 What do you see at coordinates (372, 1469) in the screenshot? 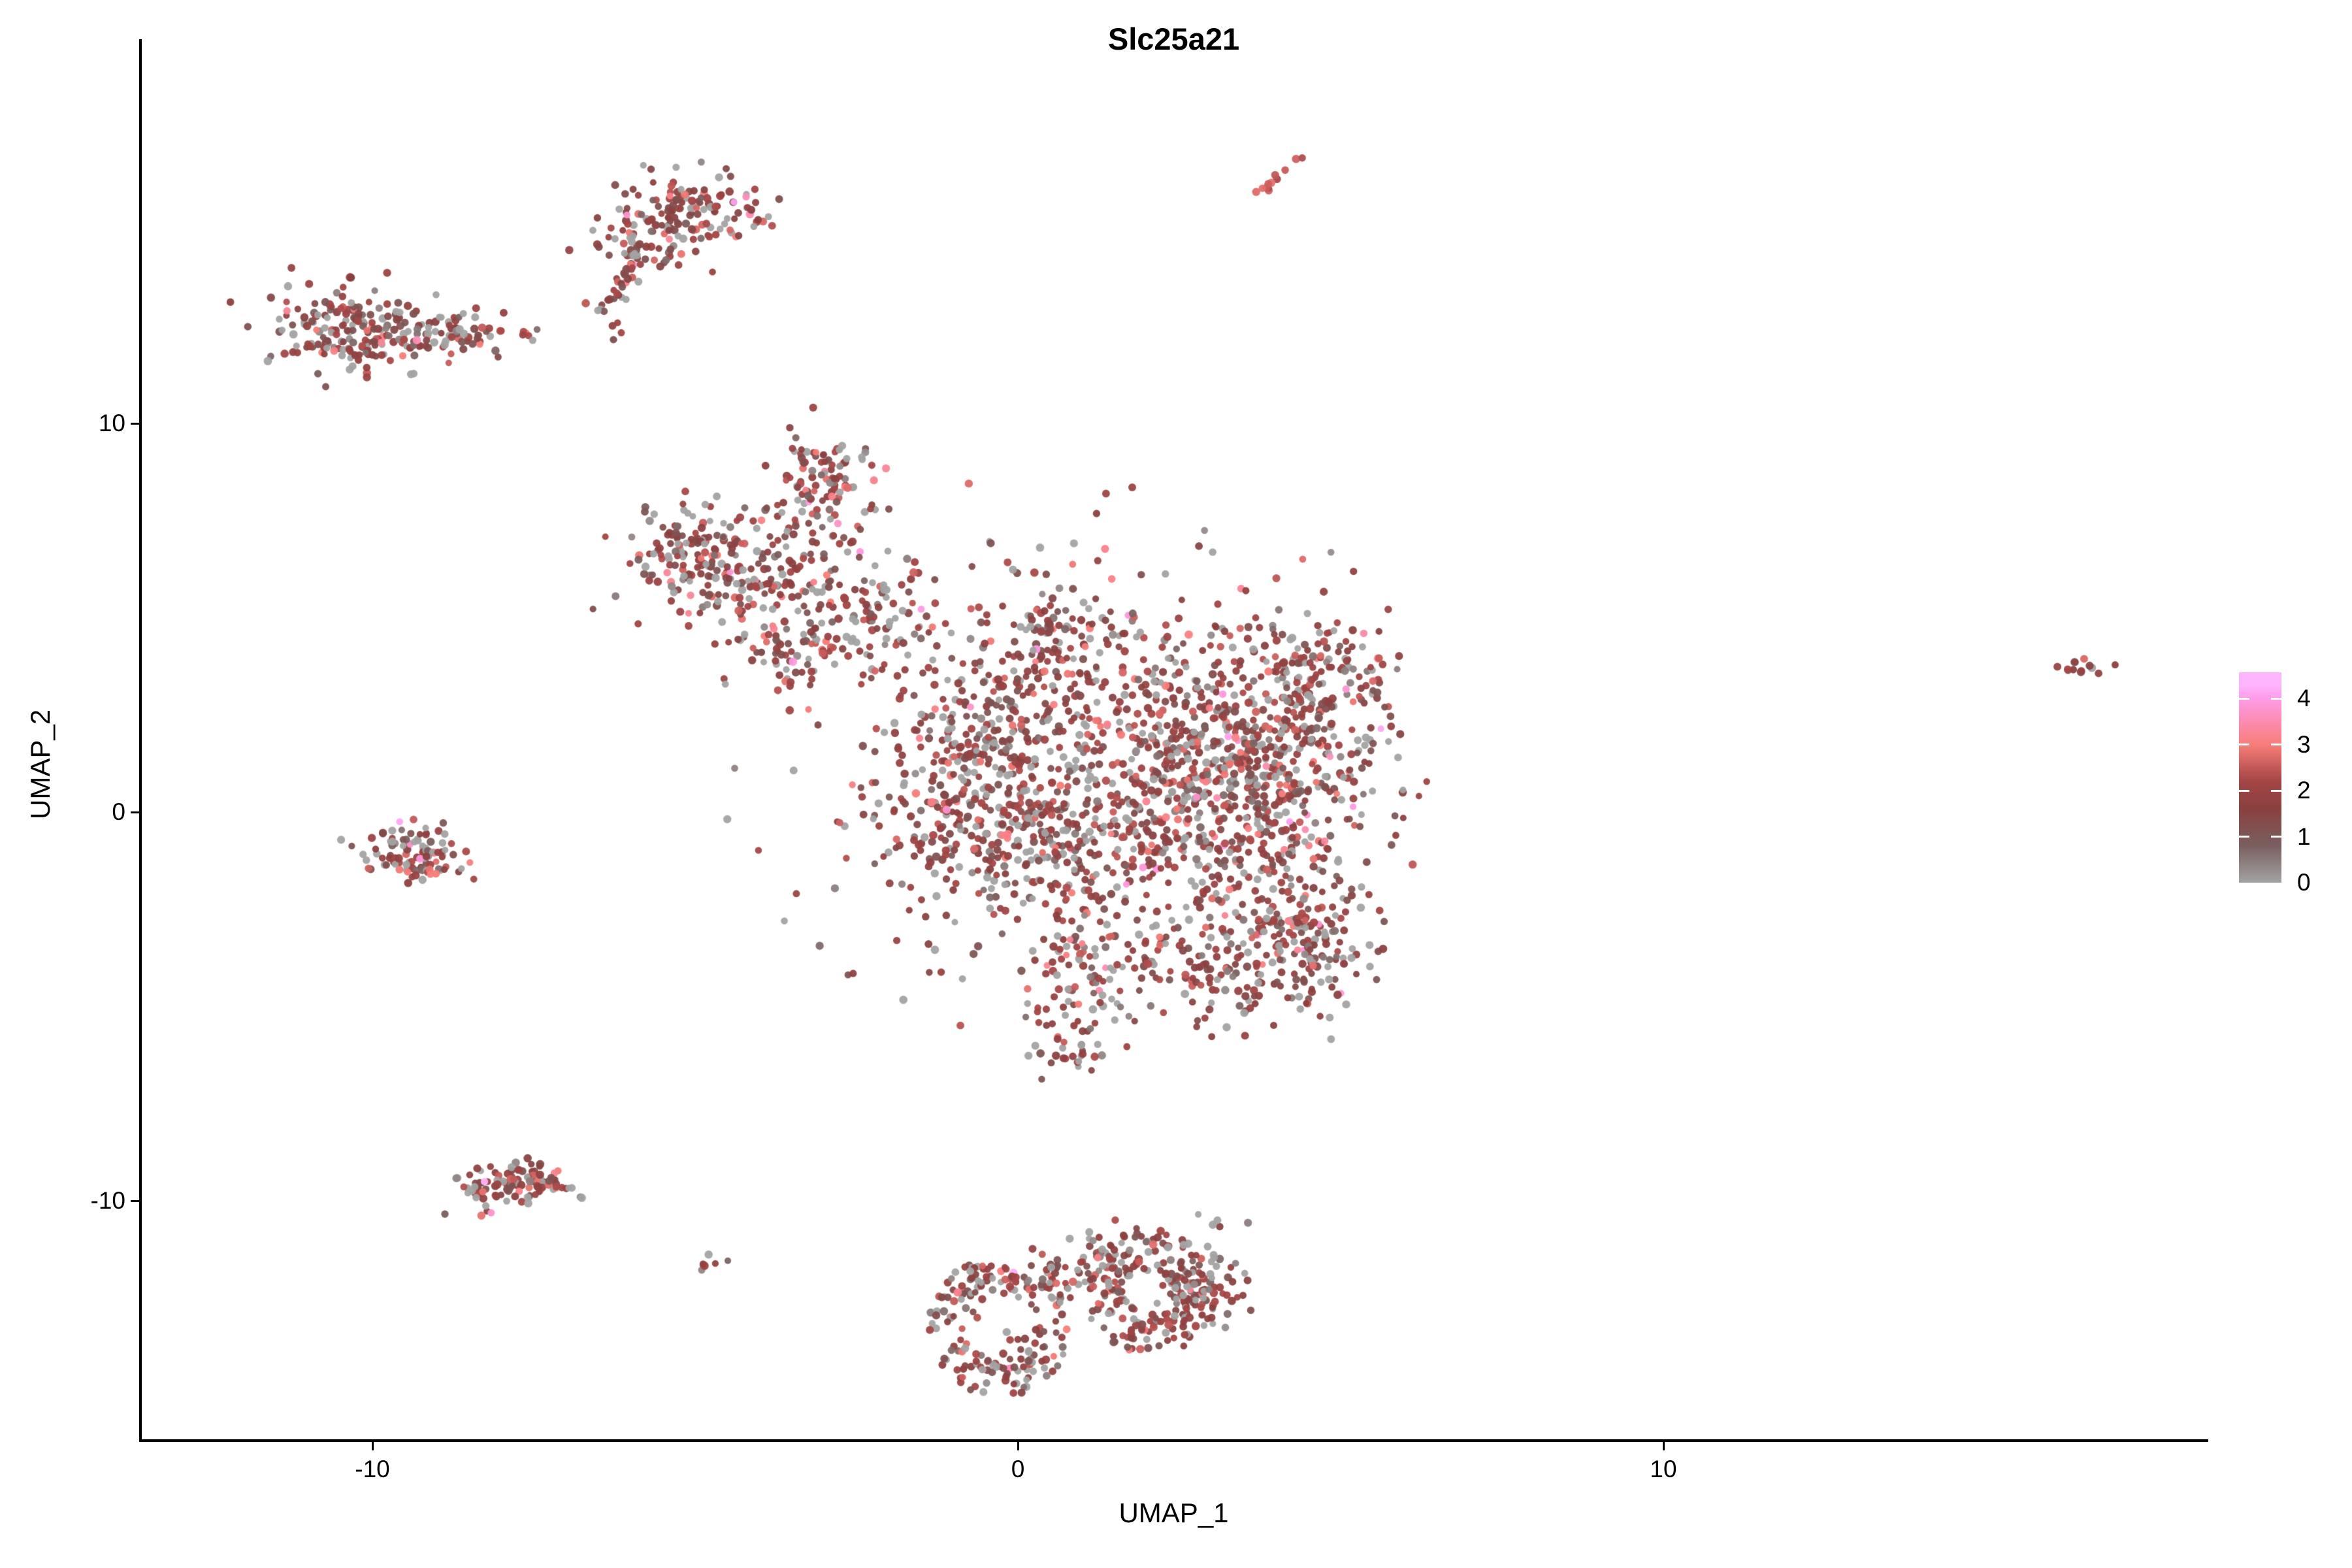
I see `x-tick-label: -10` at bounding box center [372, 1469].